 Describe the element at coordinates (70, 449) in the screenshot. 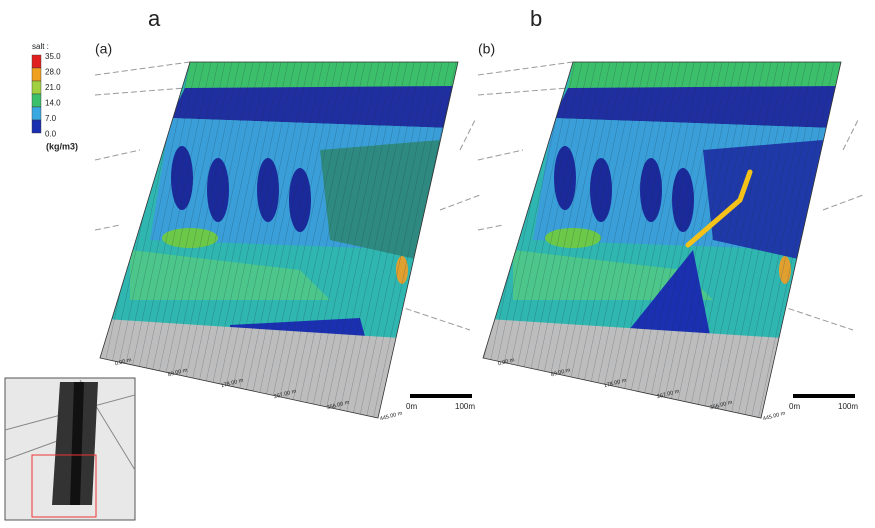

I see `inset-map` at that location.